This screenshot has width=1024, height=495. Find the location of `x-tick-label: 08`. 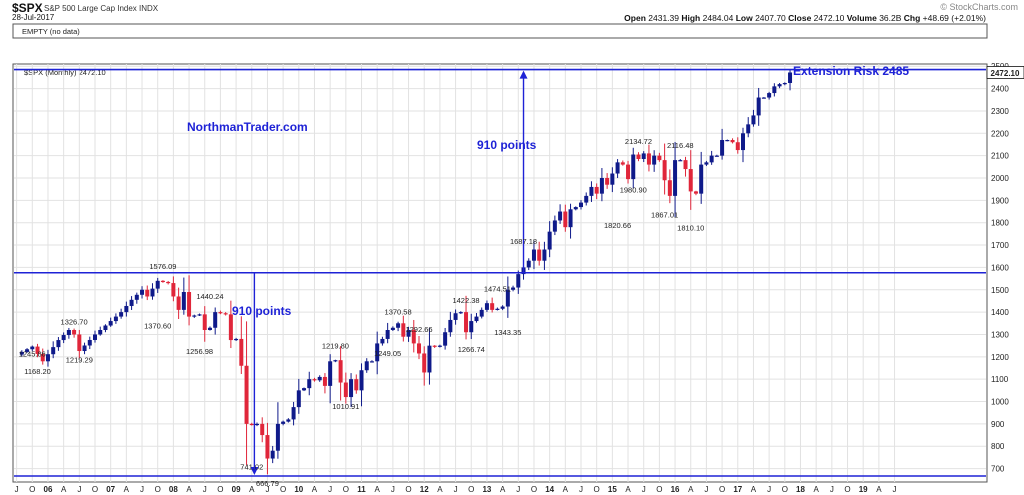

x-tick-label: 08 is located at coordinates (173, 489).